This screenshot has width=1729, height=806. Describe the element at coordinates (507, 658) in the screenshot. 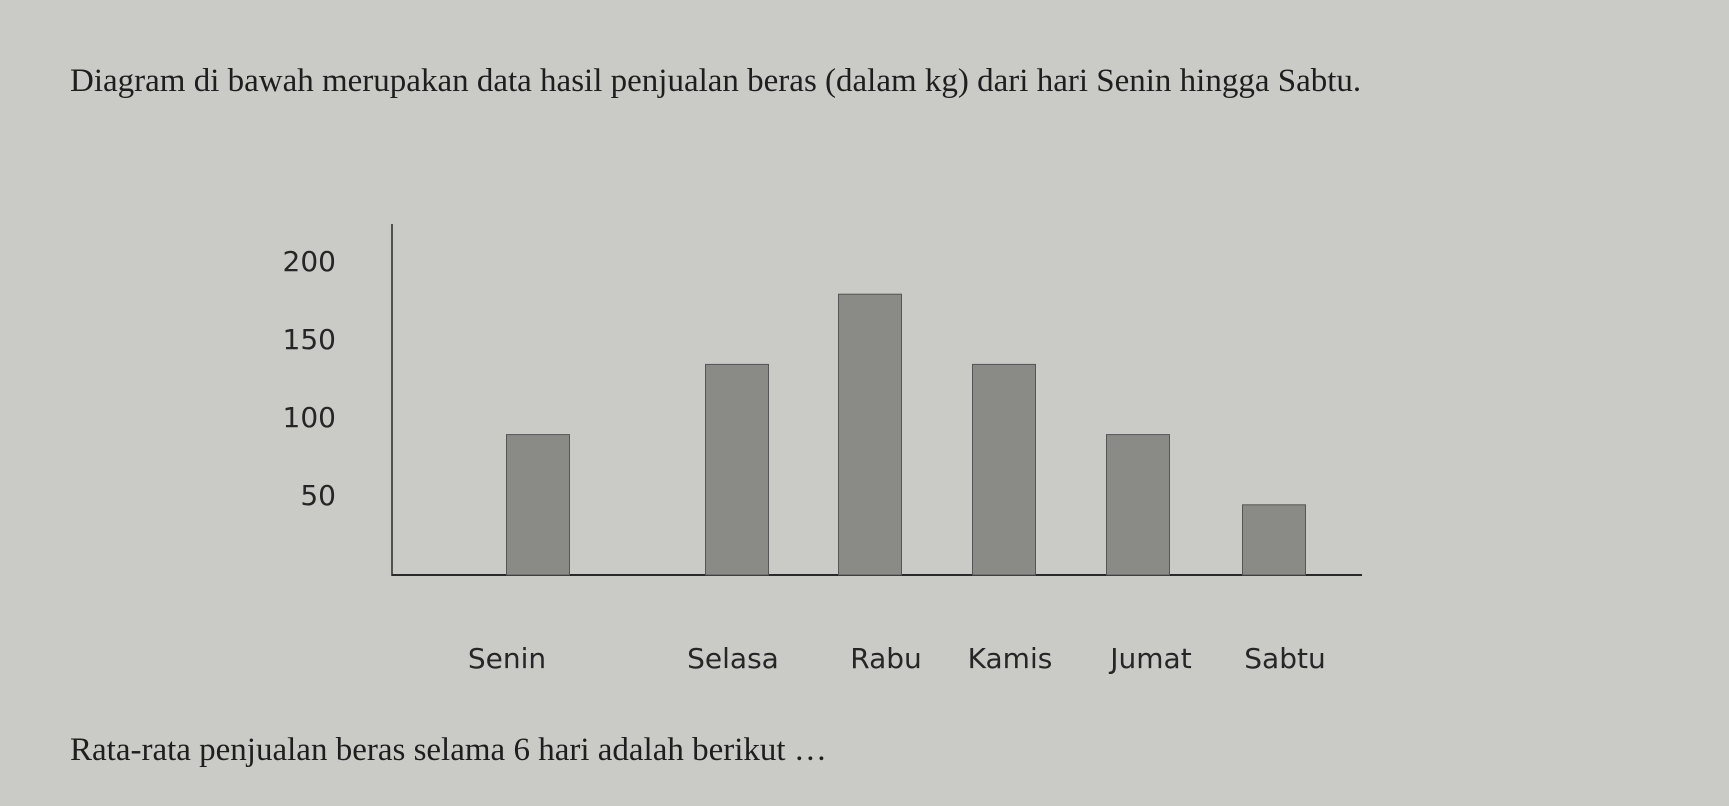

I see `x-tick-label: Senin` at that location.